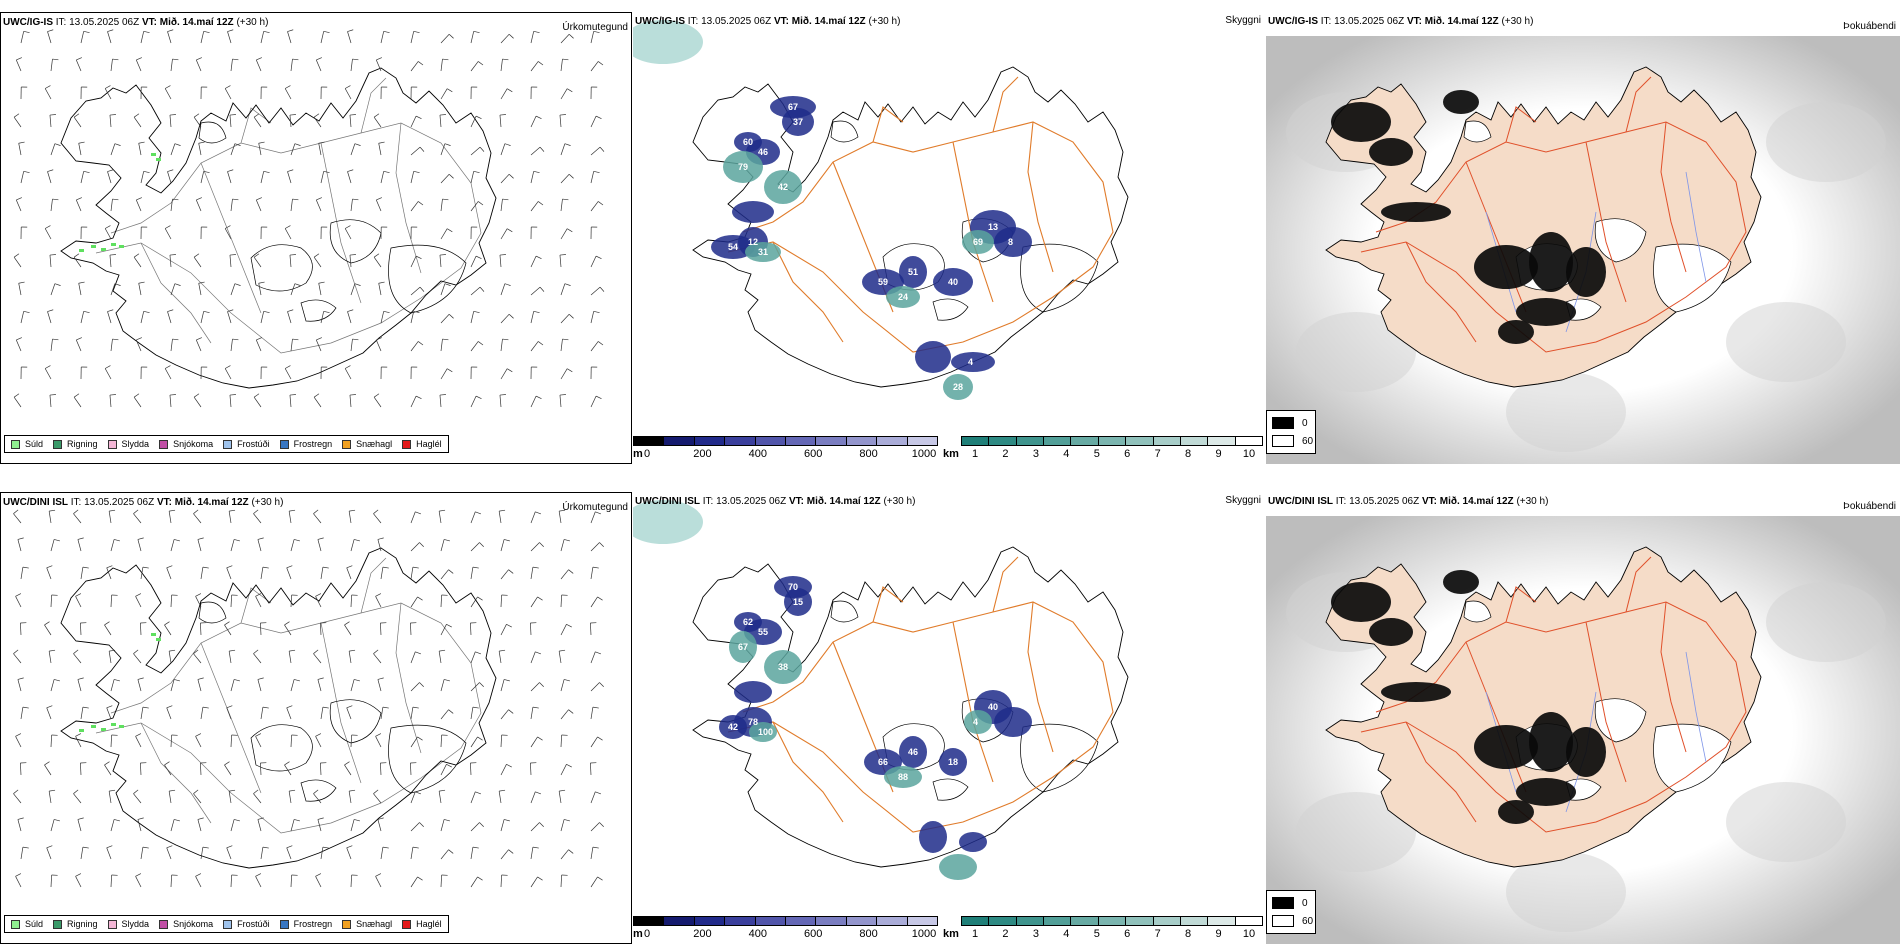  What do you see at coordinates (374, 444) in the screenshot?
I see `precip-legend-label: Snæhagl` at bounding box center [374, 444].